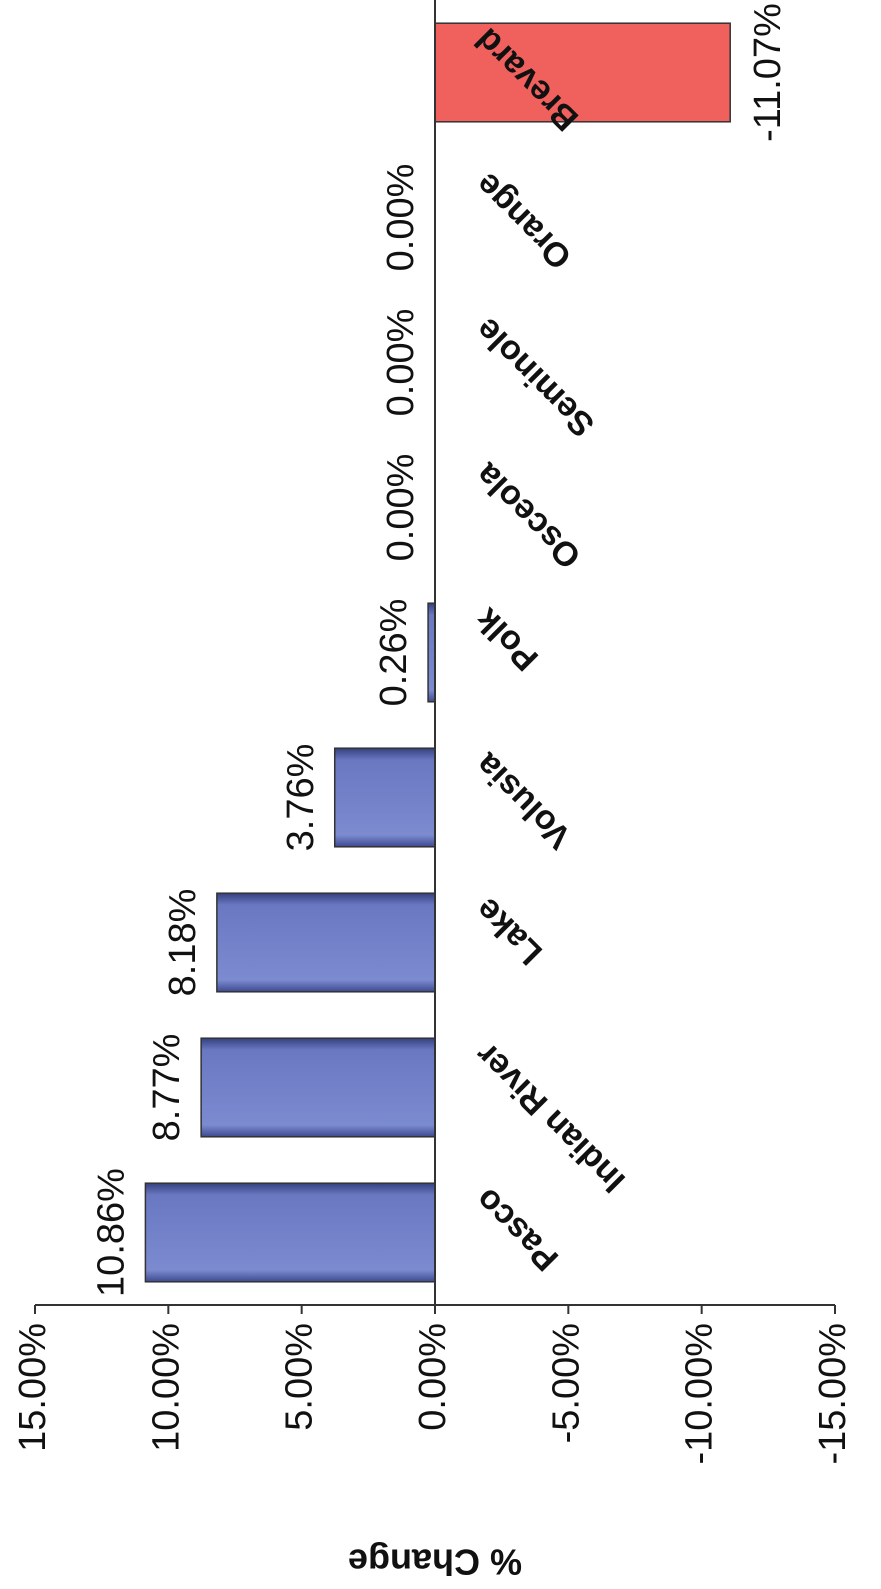 This screenshot has width=881, height=1589. I want to click on x-tick-label: Seminole, so click(535, 377).